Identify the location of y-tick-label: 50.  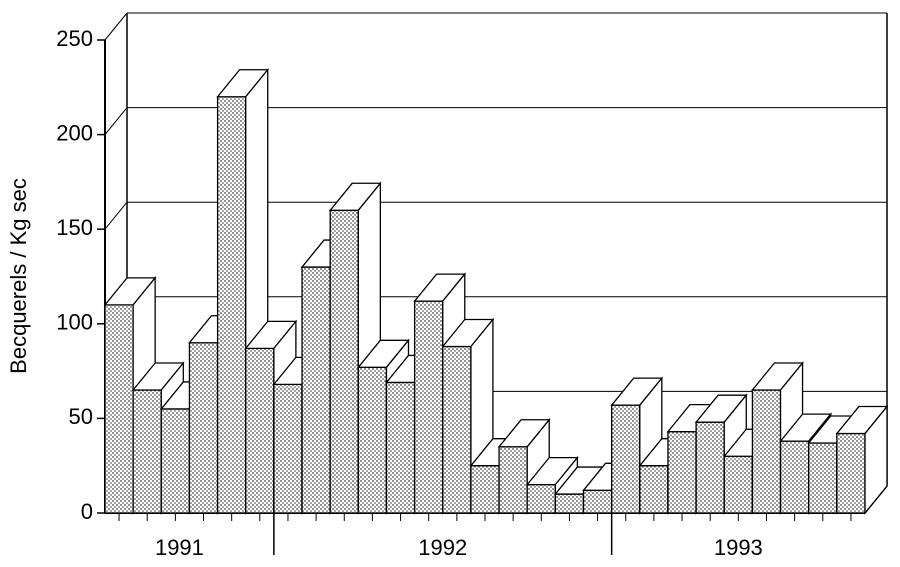
(81, 416).